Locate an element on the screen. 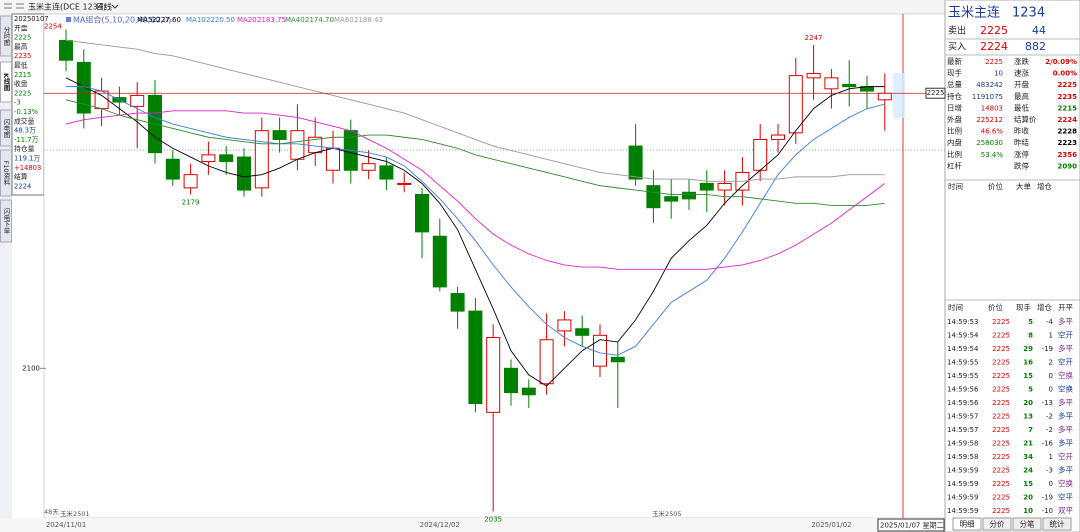 This screenshot has height=532, width=1080. panel-tab-label: 分笔 is located at coordinates (1028, 524).